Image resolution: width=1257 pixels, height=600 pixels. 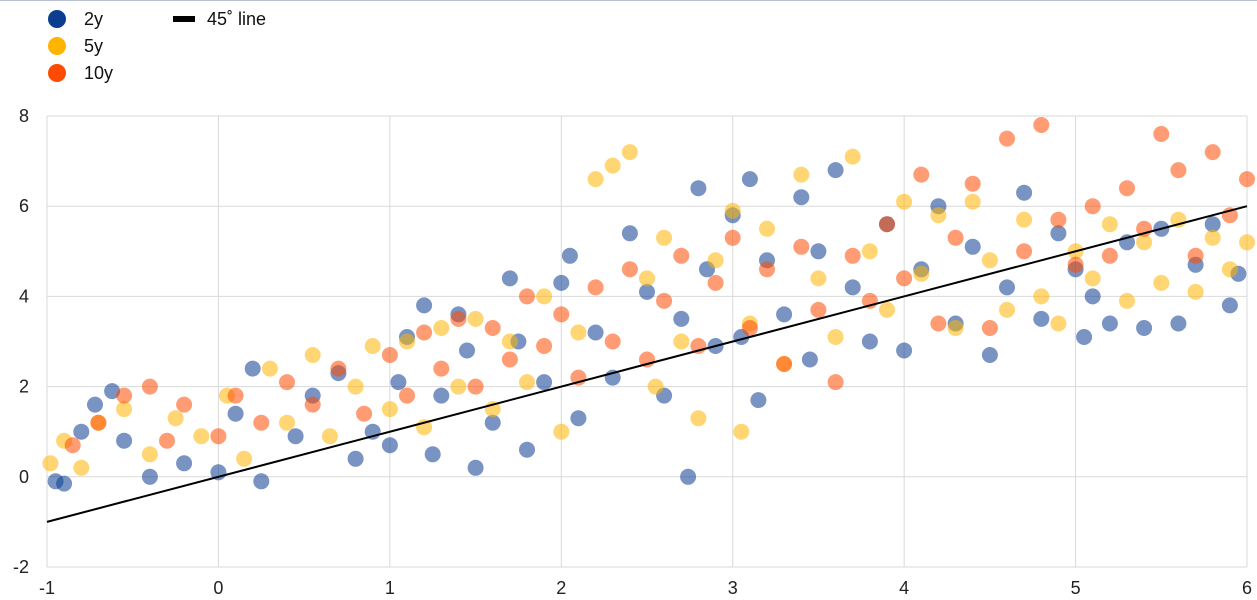 I want to click on legend-item-45-line: 45˚ line, so click(x=219, y=19).